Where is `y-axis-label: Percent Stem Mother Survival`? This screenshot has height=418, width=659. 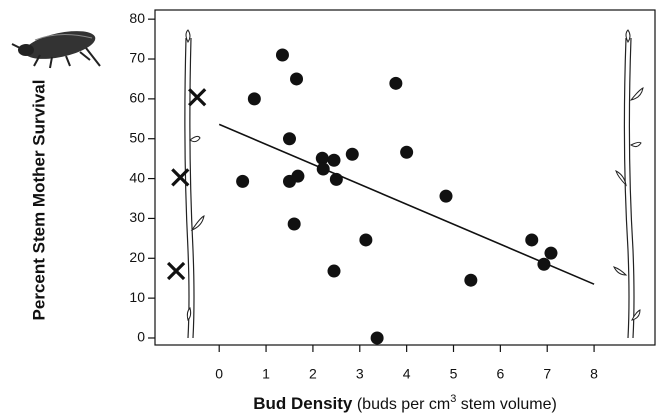
y-axis-label: Percent Stem Mother Survival is located at coordinates (38, 200).